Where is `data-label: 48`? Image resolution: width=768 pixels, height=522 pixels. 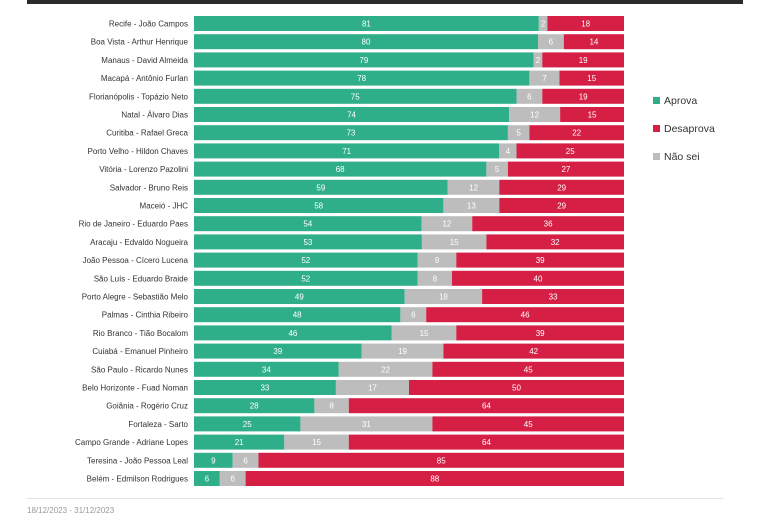 data-label: 48 is located at coordinates (297, 315).